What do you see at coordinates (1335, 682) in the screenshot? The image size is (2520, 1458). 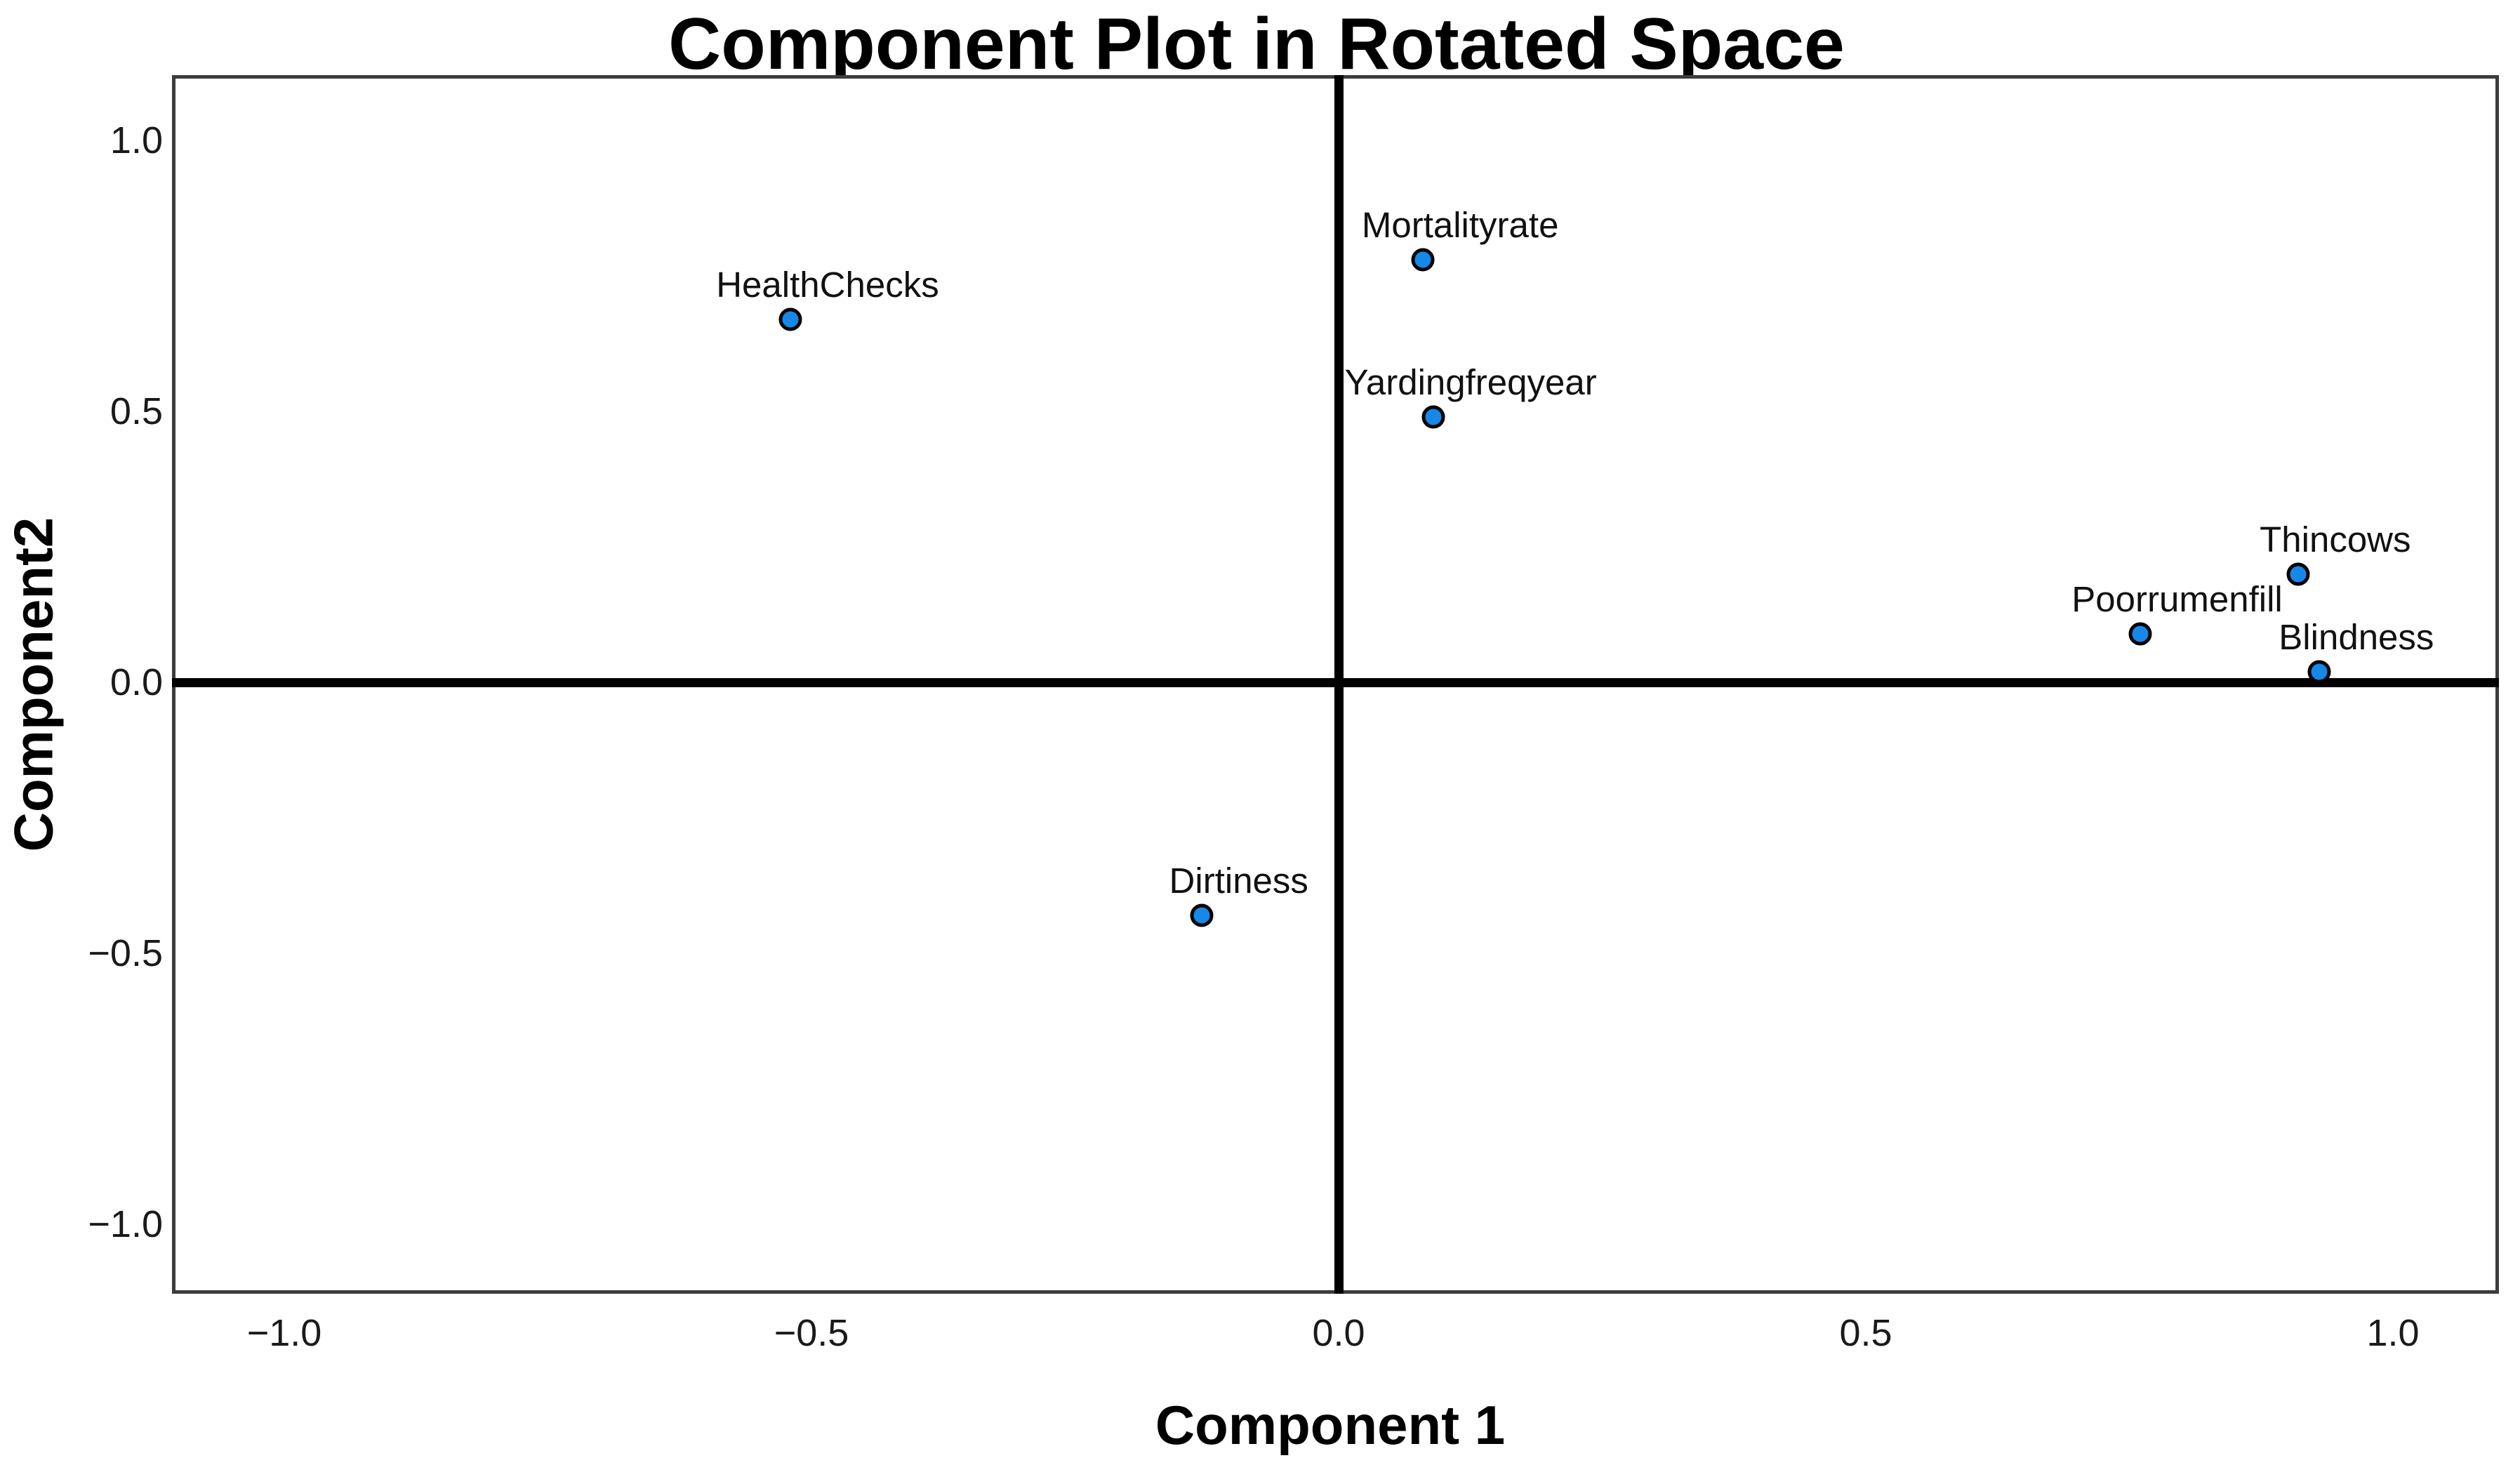 I see `y-zero-reference-line` at bounding box center [1335, 682].